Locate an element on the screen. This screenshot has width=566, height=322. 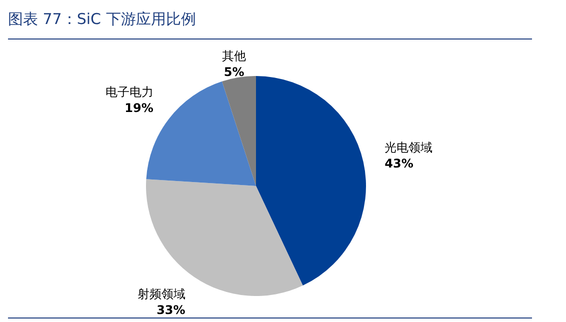
slice-label: 其他 is located at coordinates (234, 56).